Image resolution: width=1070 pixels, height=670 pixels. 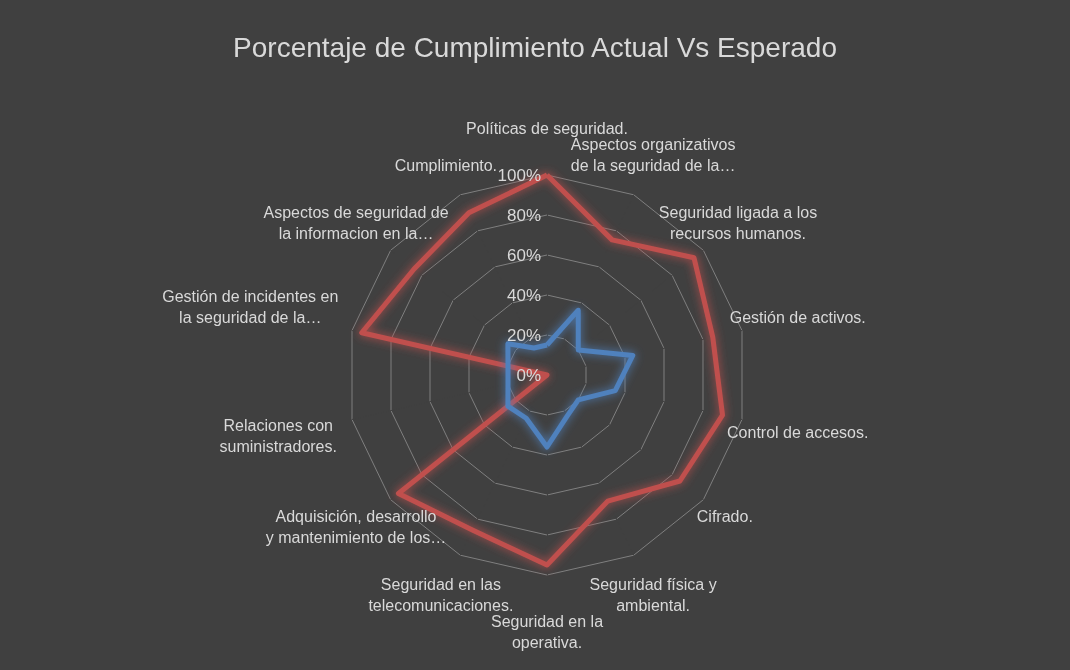 What do you see at coordinates (724, 517) in the screenshot?
I see `spoke-label: Cifrado.` at bounding box center [724, 517].